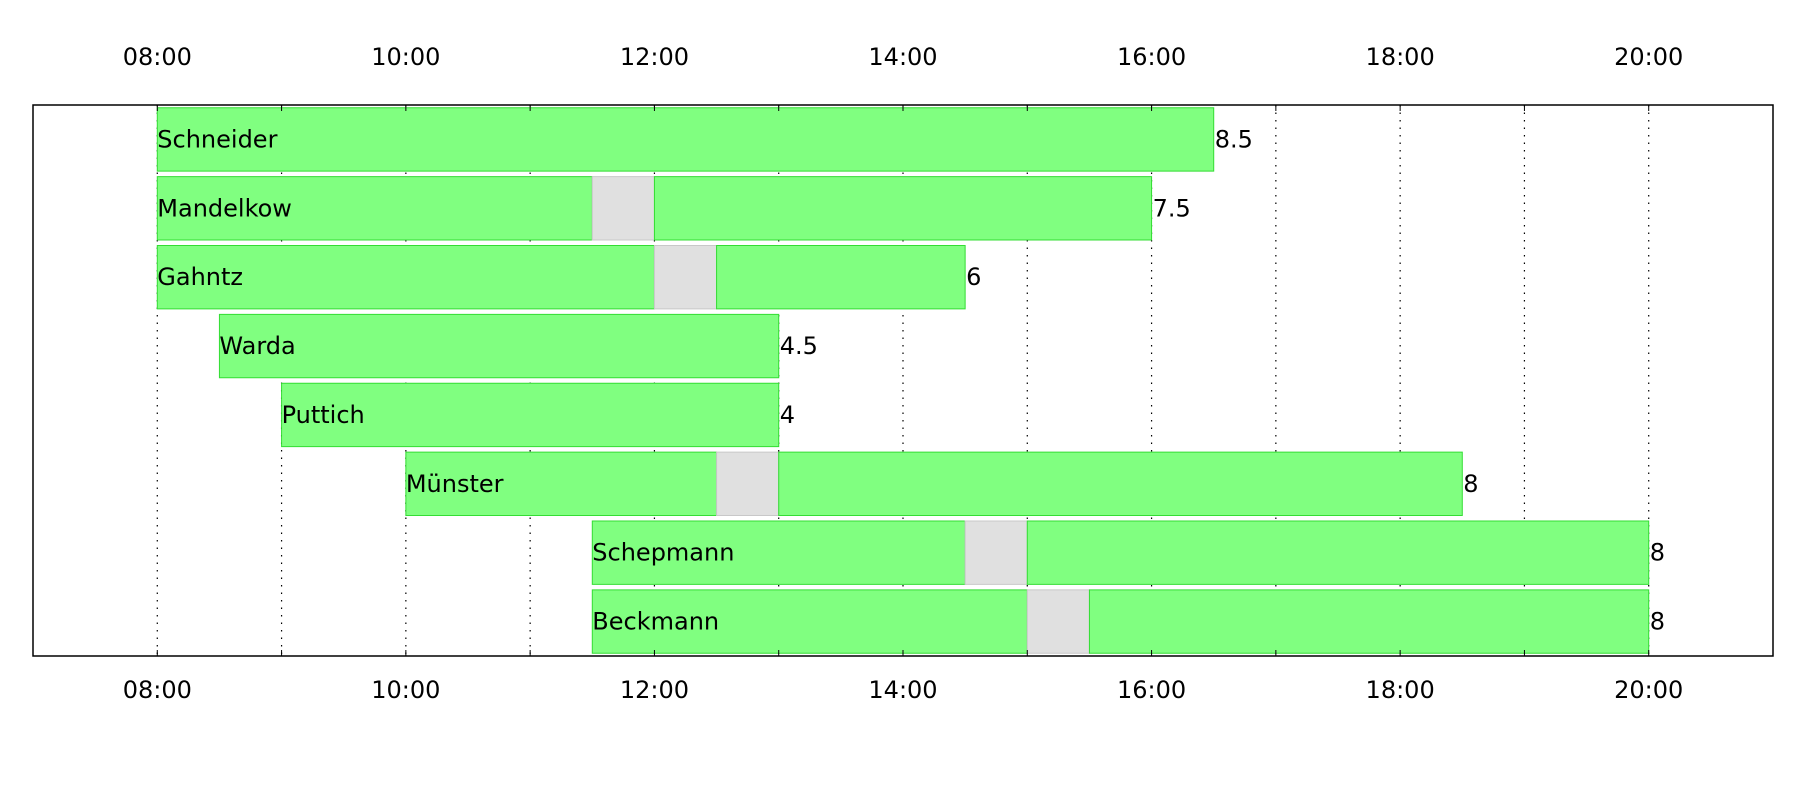 This screenshot has width=1800, height=800. I want to click on top-tick-label: 16:00, so click(1151, 57).